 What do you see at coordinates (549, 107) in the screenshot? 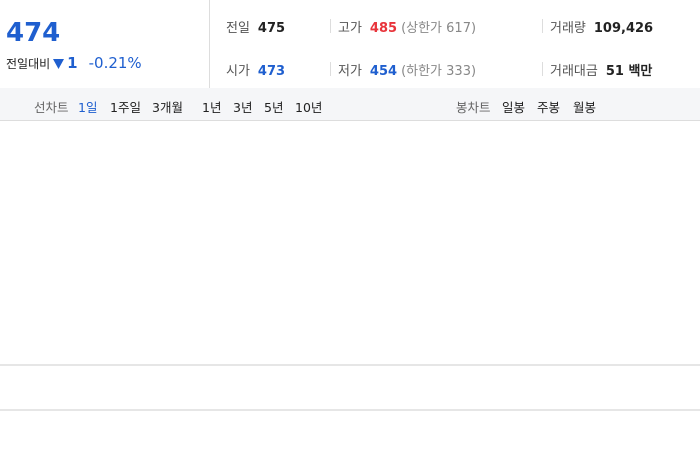
I see `candle-tab: 주봉` at bounding box center [549, 107].